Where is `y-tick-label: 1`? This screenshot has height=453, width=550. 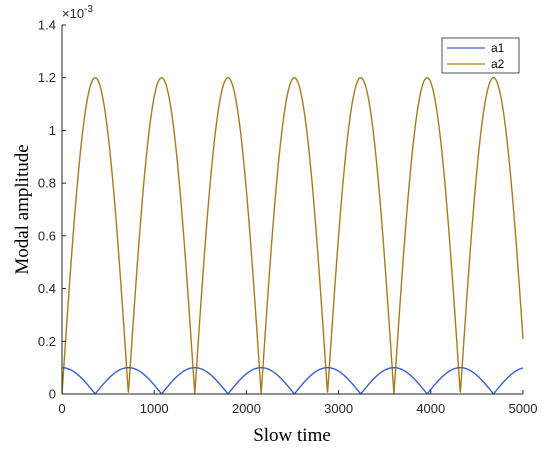 y-tick-label: 1 is located at coordinates (52, 130).